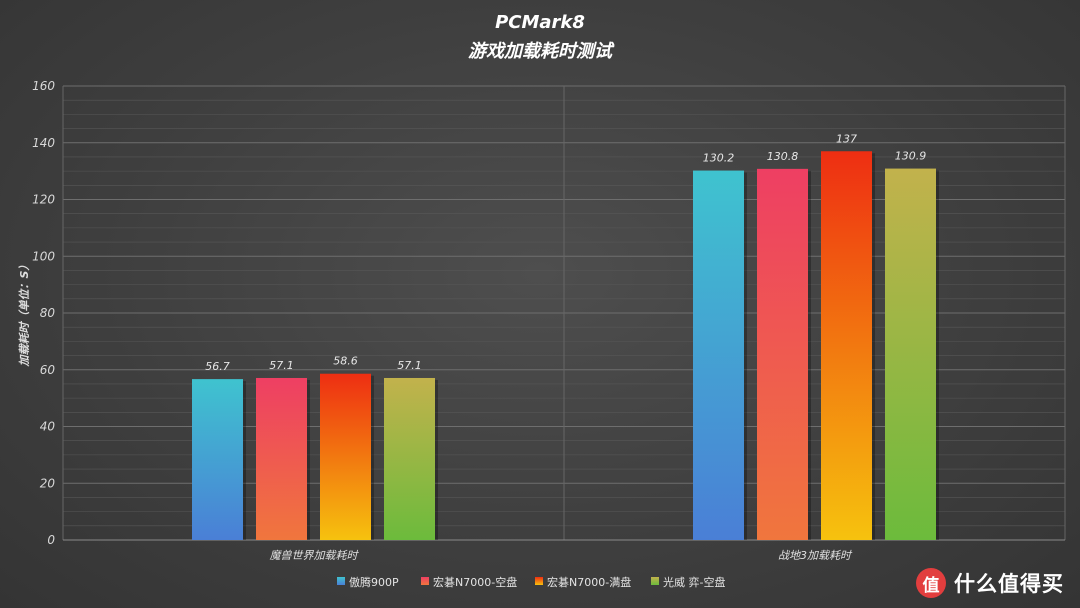 This screenshot has height=608, width=1080. What do you see at coordinates (24, 314) in the screenshot?
I see `y-axis-label: 加载耗时（单位：S）` at bounding box center [24, 314].